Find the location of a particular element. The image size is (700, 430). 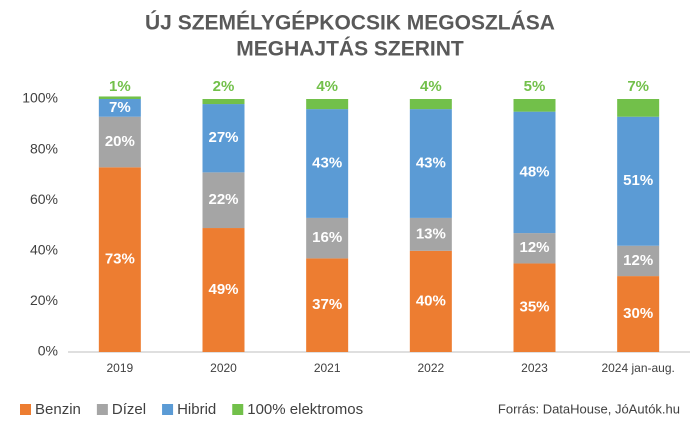

y-tick-label: 0% is located at coordinates (48, 351).